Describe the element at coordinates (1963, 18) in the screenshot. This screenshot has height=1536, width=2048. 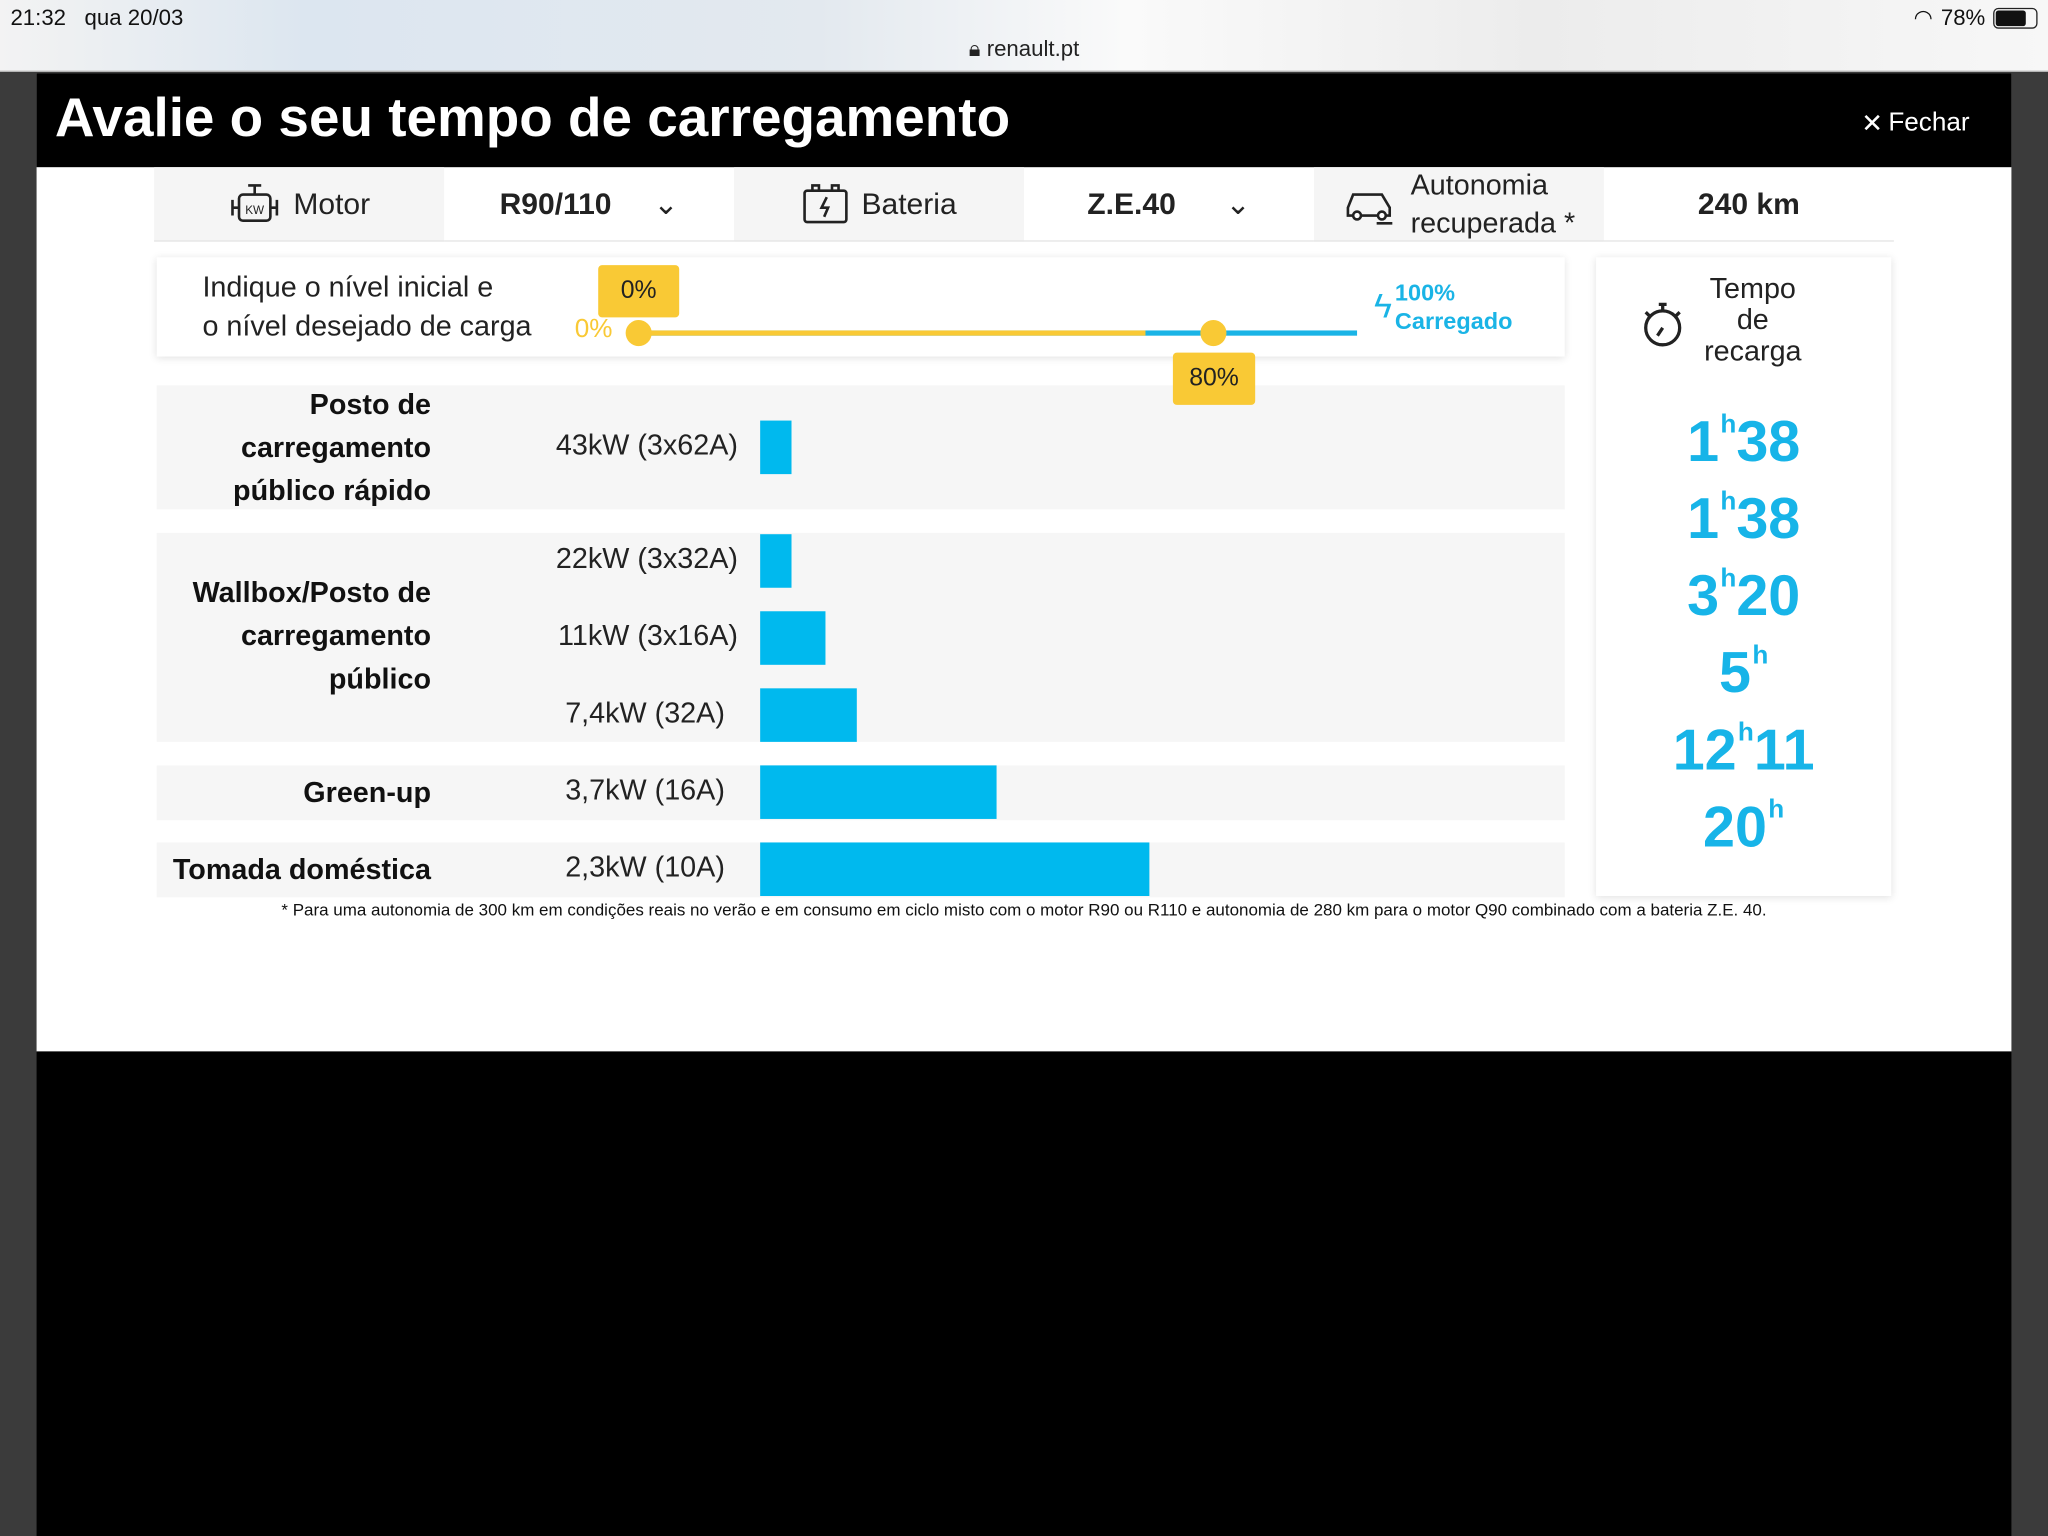
I see `battery-percent: 78%` at that location.